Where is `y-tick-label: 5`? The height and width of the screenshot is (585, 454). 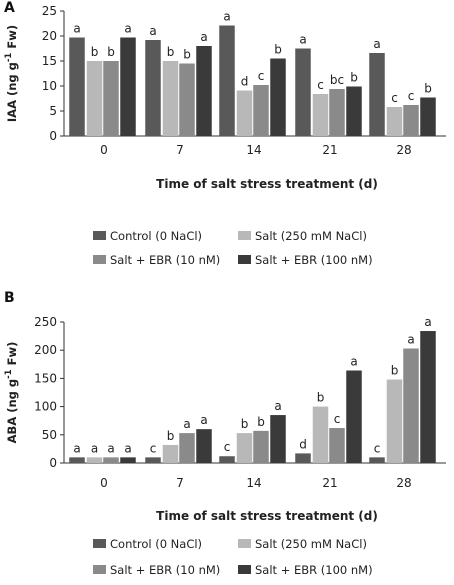 y-tick-label: 5 is located at coordinates (53, 111).